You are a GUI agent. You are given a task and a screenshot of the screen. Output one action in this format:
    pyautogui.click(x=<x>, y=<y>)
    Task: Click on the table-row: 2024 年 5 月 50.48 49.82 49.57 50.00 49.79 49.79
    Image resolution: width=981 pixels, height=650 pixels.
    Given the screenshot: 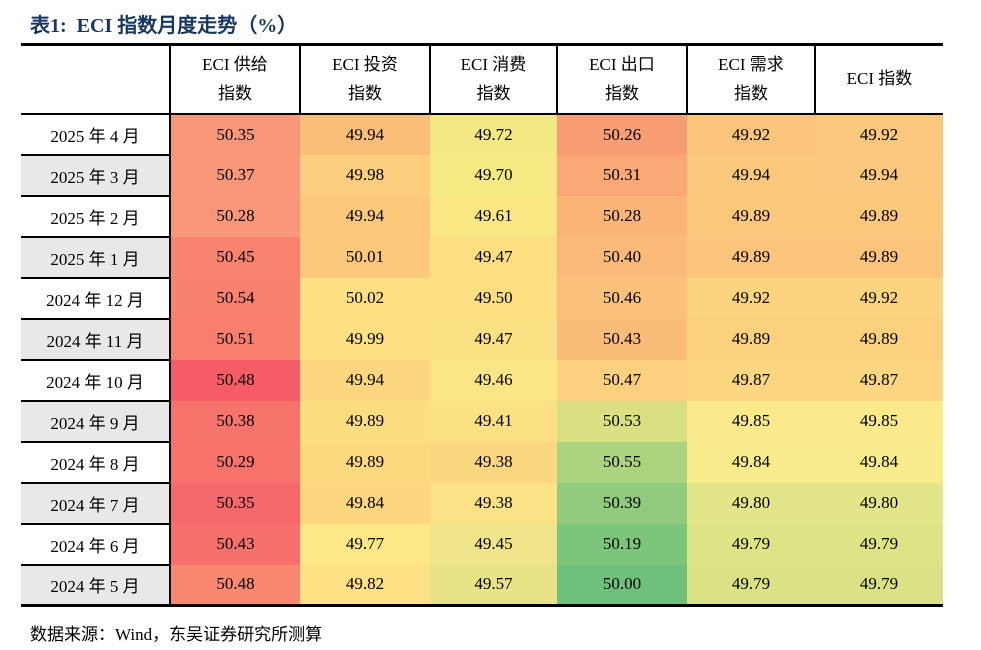 What is the action you would take?
    pyautogui.click(x=482, y=585)
    